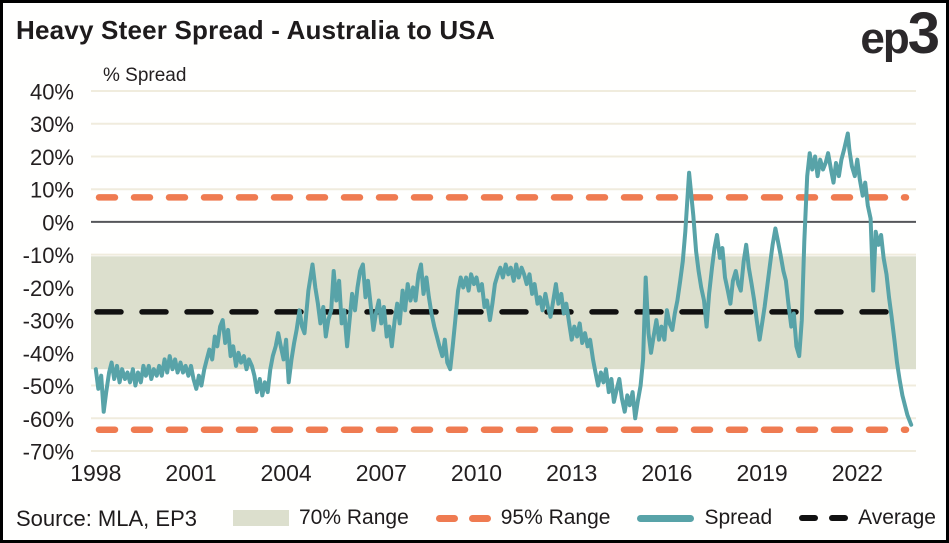  I want to click on legend-label: 70% Range, so click(354, 517).